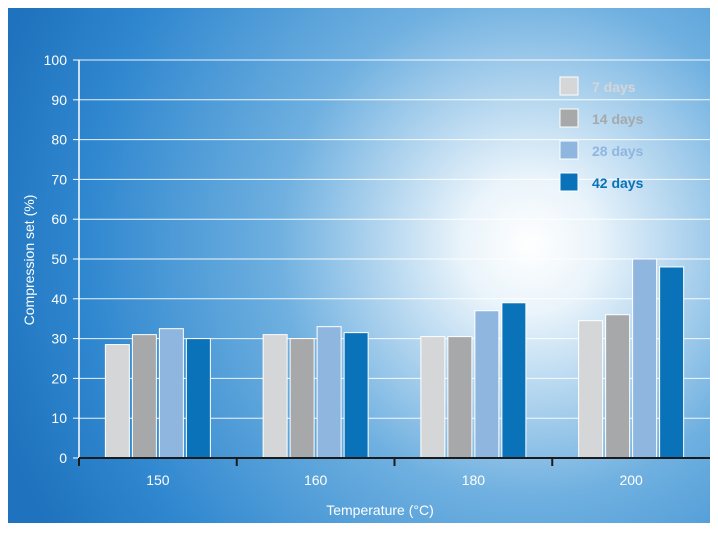 Image resolution: width=718 pixels, height=536 pixels. Describe the element at coordinates (59, 299) in the screenshot. I see `y-tick-label: 40` at that location.